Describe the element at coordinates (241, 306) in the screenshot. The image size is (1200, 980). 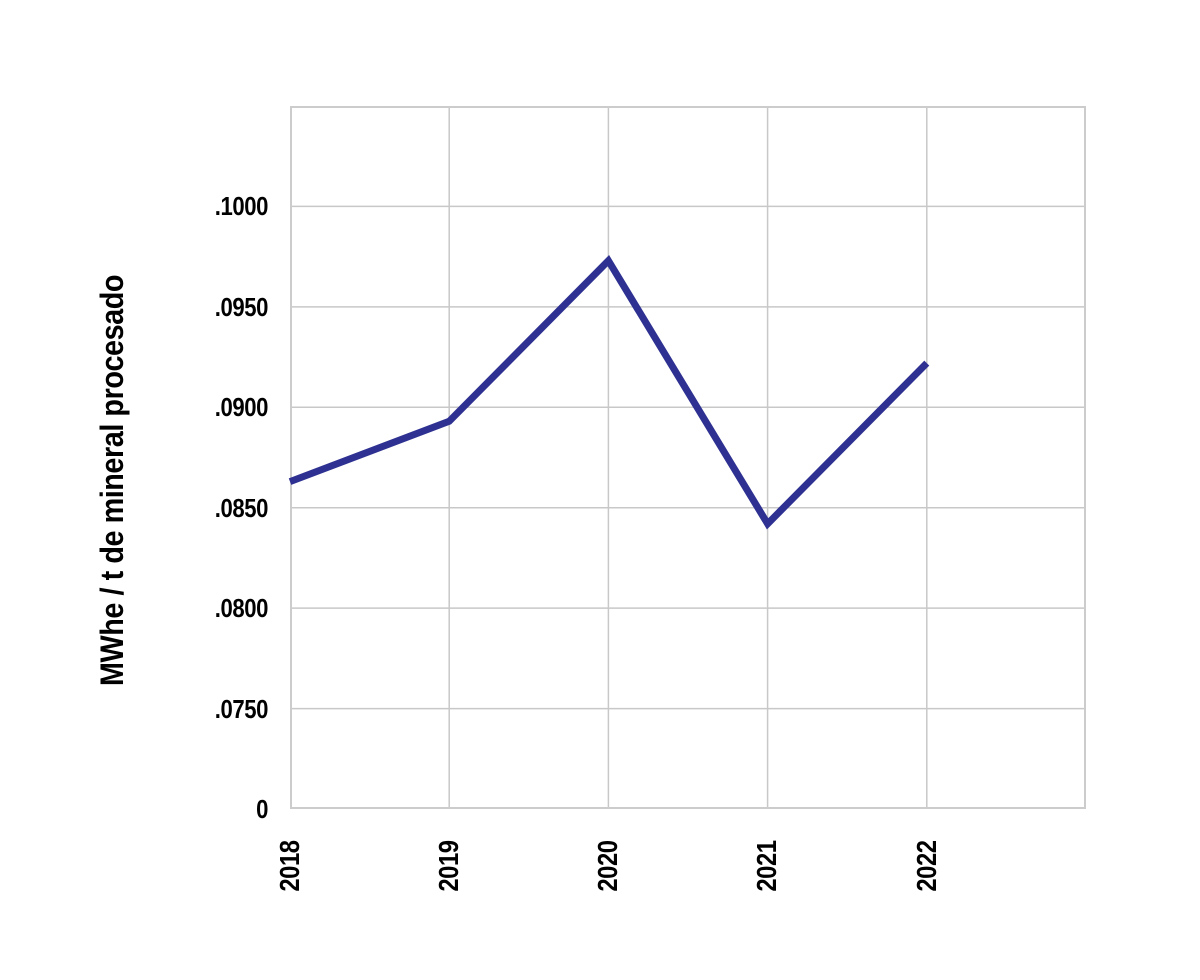
I see `y-tick-label: .0950` at that location.